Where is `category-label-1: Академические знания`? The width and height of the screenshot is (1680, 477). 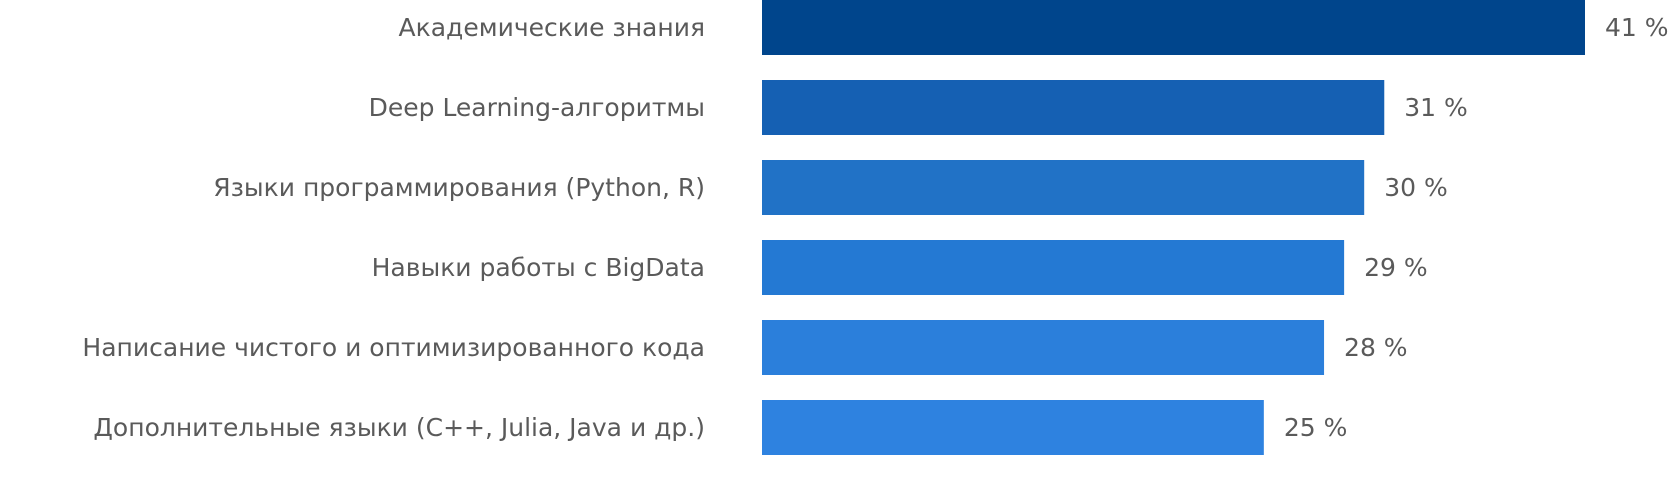 category-label-1: Академические знания is located at coordinates (552, 27).